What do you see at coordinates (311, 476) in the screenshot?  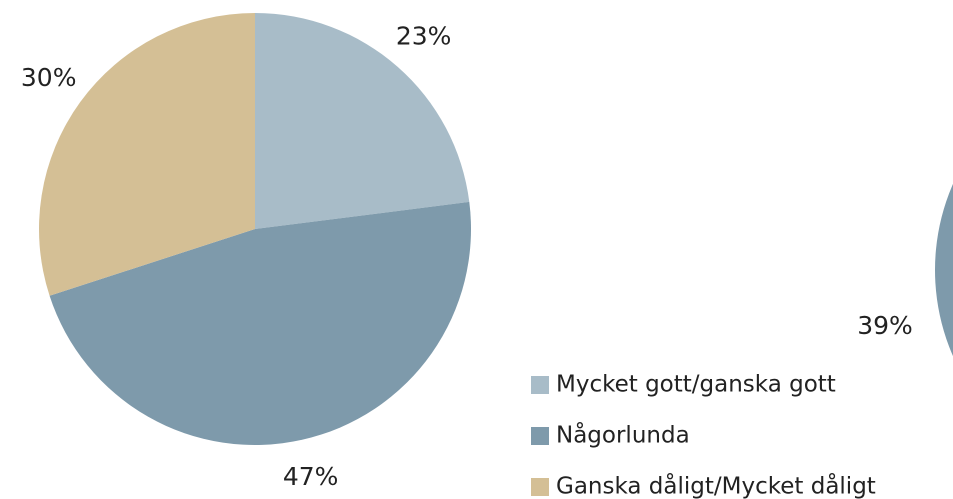 I see `data-label: 47%` at bounding box center [311, 476].